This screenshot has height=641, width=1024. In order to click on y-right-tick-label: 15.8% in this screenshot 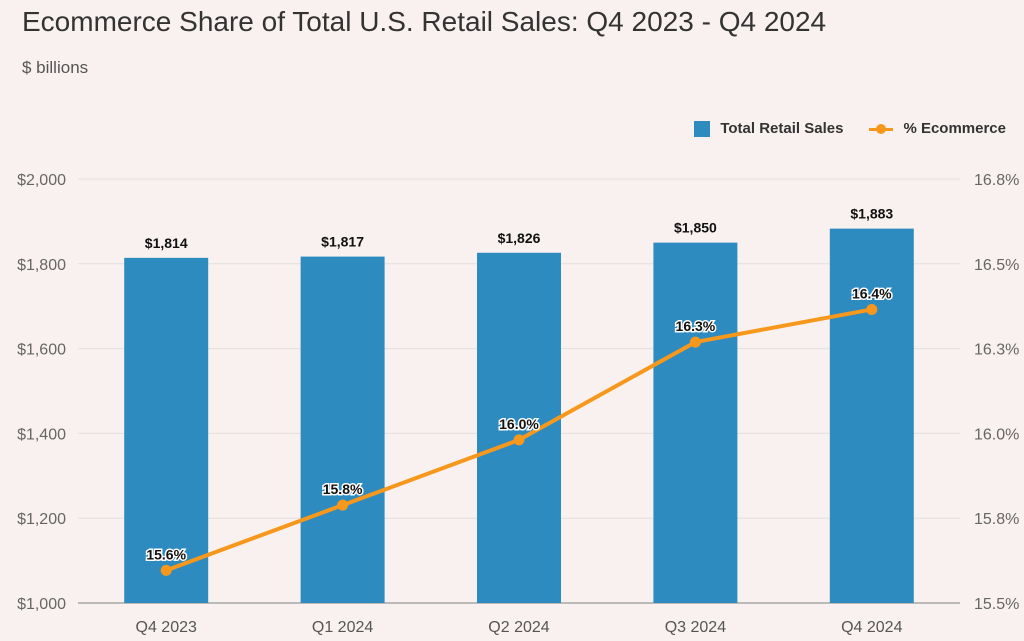, I will do `click(996, 519)`.